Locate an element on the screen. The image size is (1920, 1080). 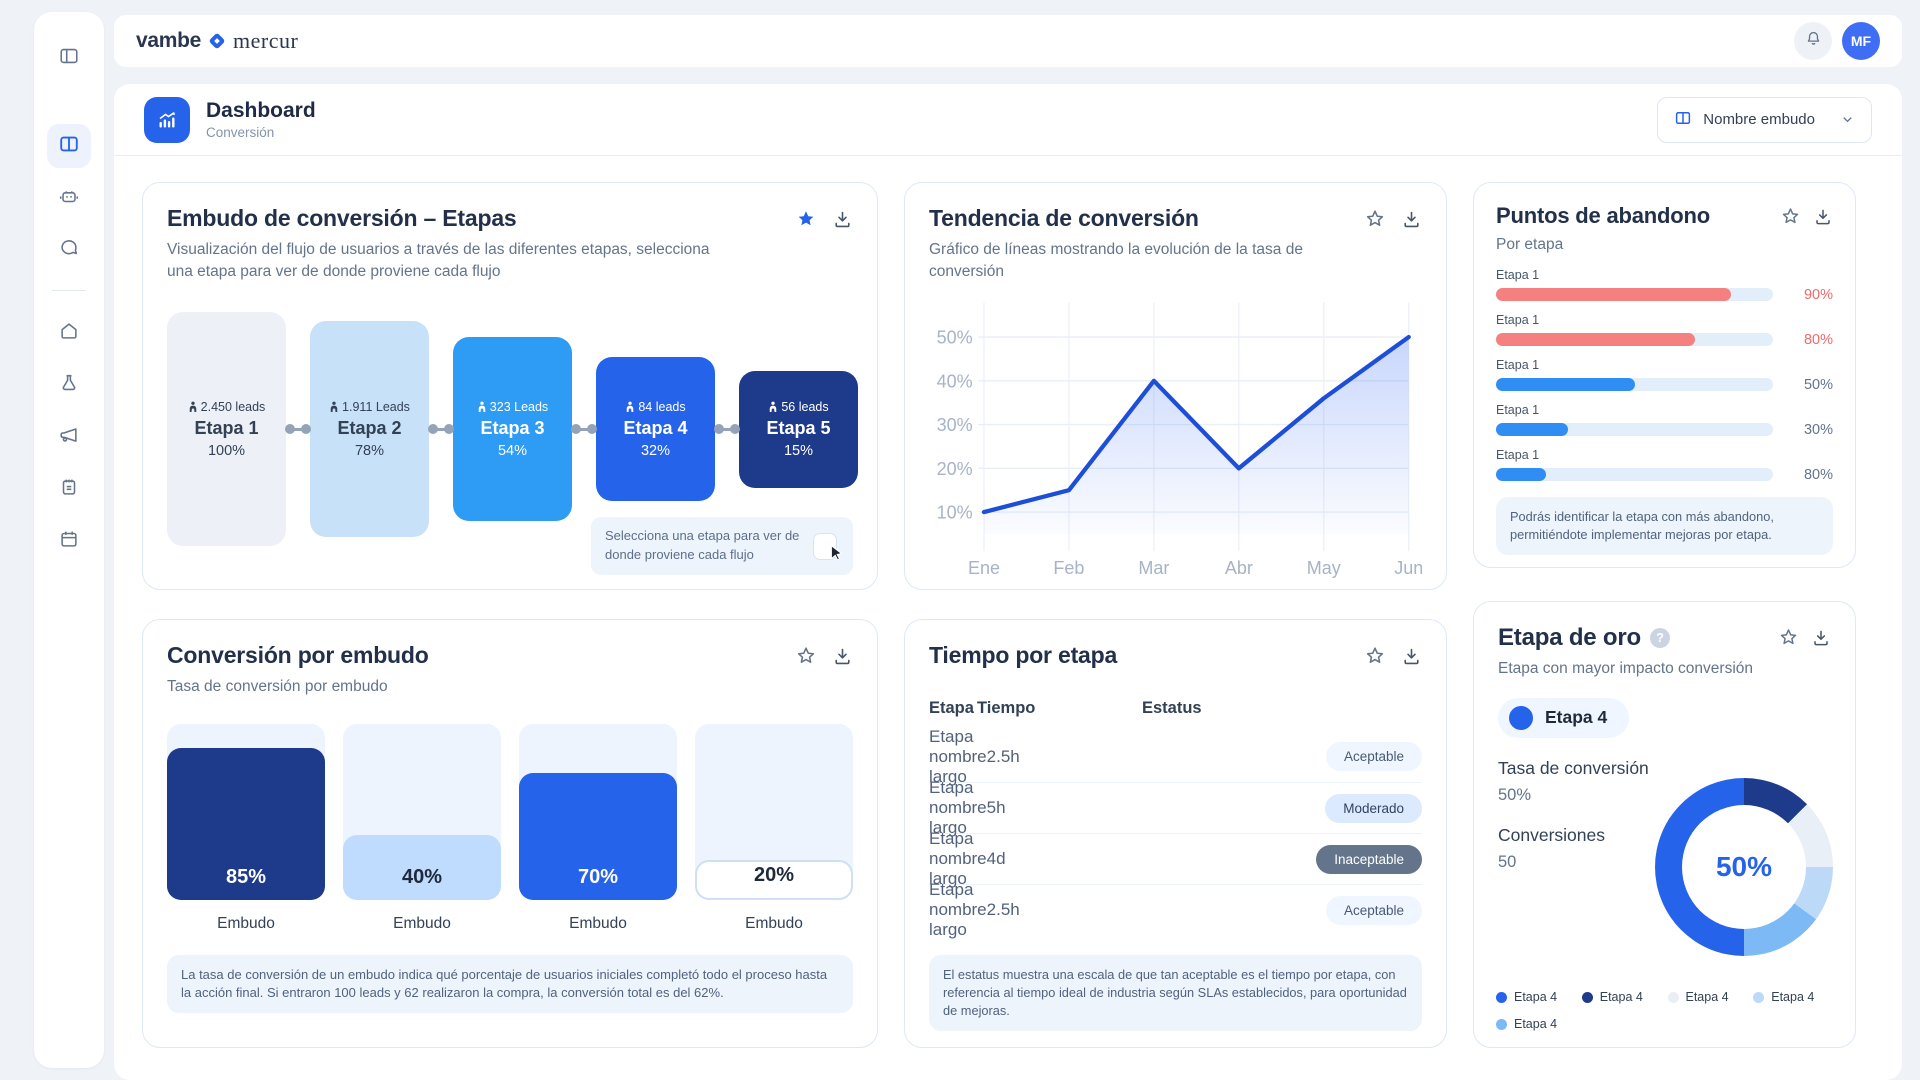
card-subtitle: Etapa con mayor impacto conversión is located at coordinates (1626, 668).